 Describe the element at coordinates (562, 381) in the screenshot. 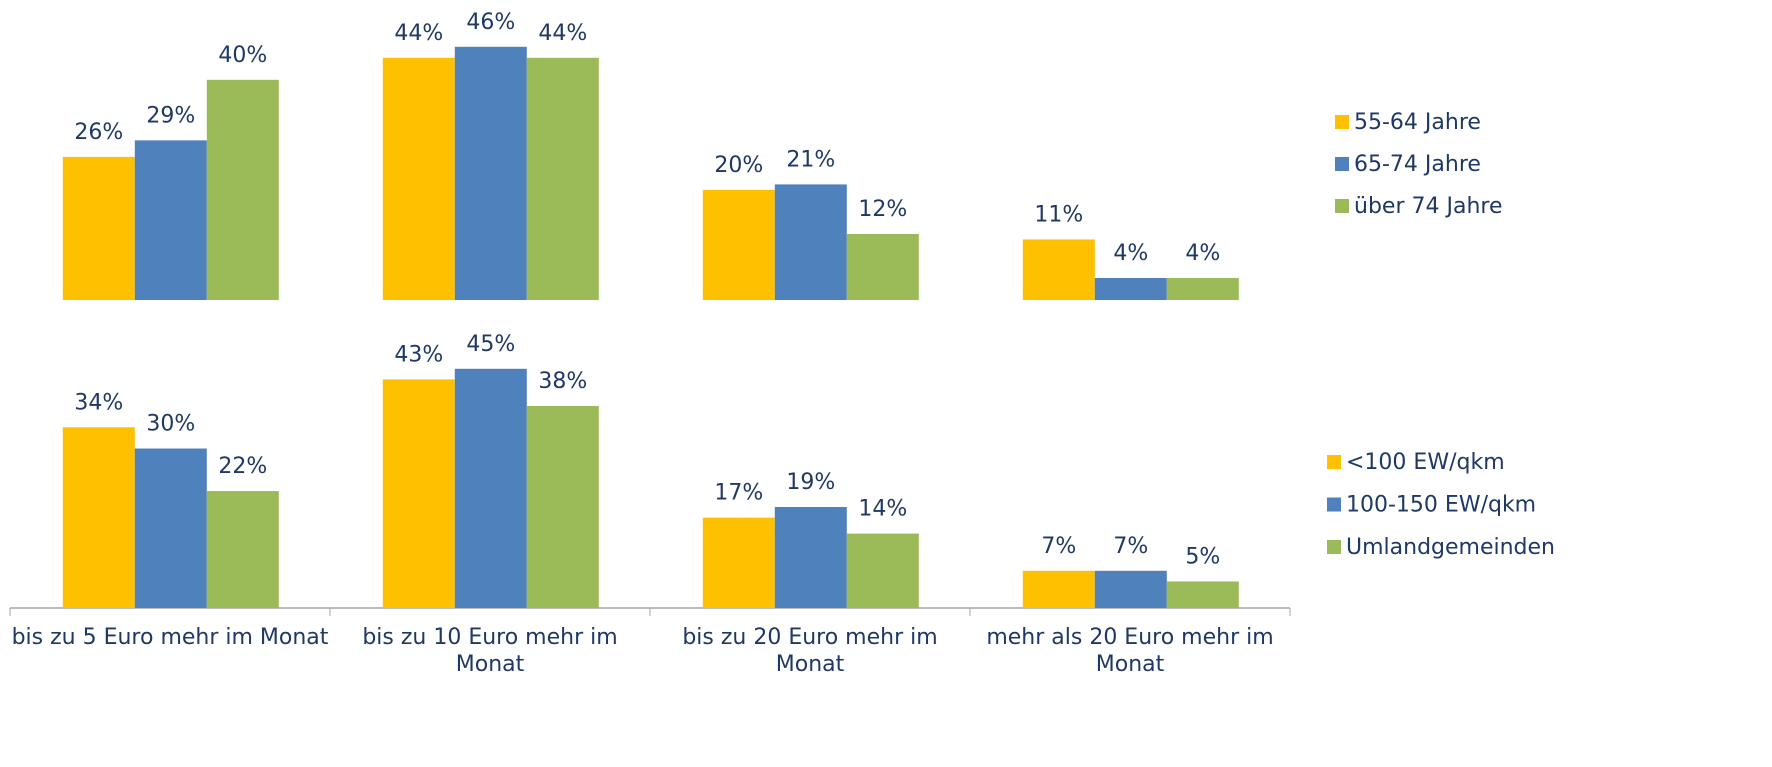

I see `data-label: 38%` at that location.